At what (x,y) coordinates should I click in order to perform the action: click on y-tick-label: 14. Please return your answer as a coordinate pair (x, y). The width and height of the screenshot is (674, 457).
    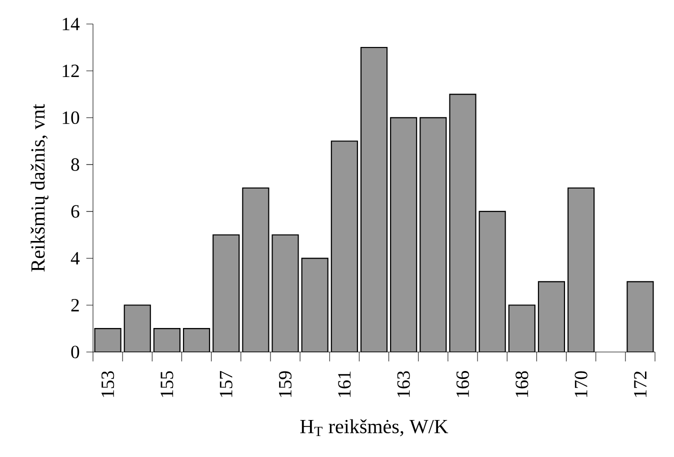
    Looking at the image, I should click on (71, 24).